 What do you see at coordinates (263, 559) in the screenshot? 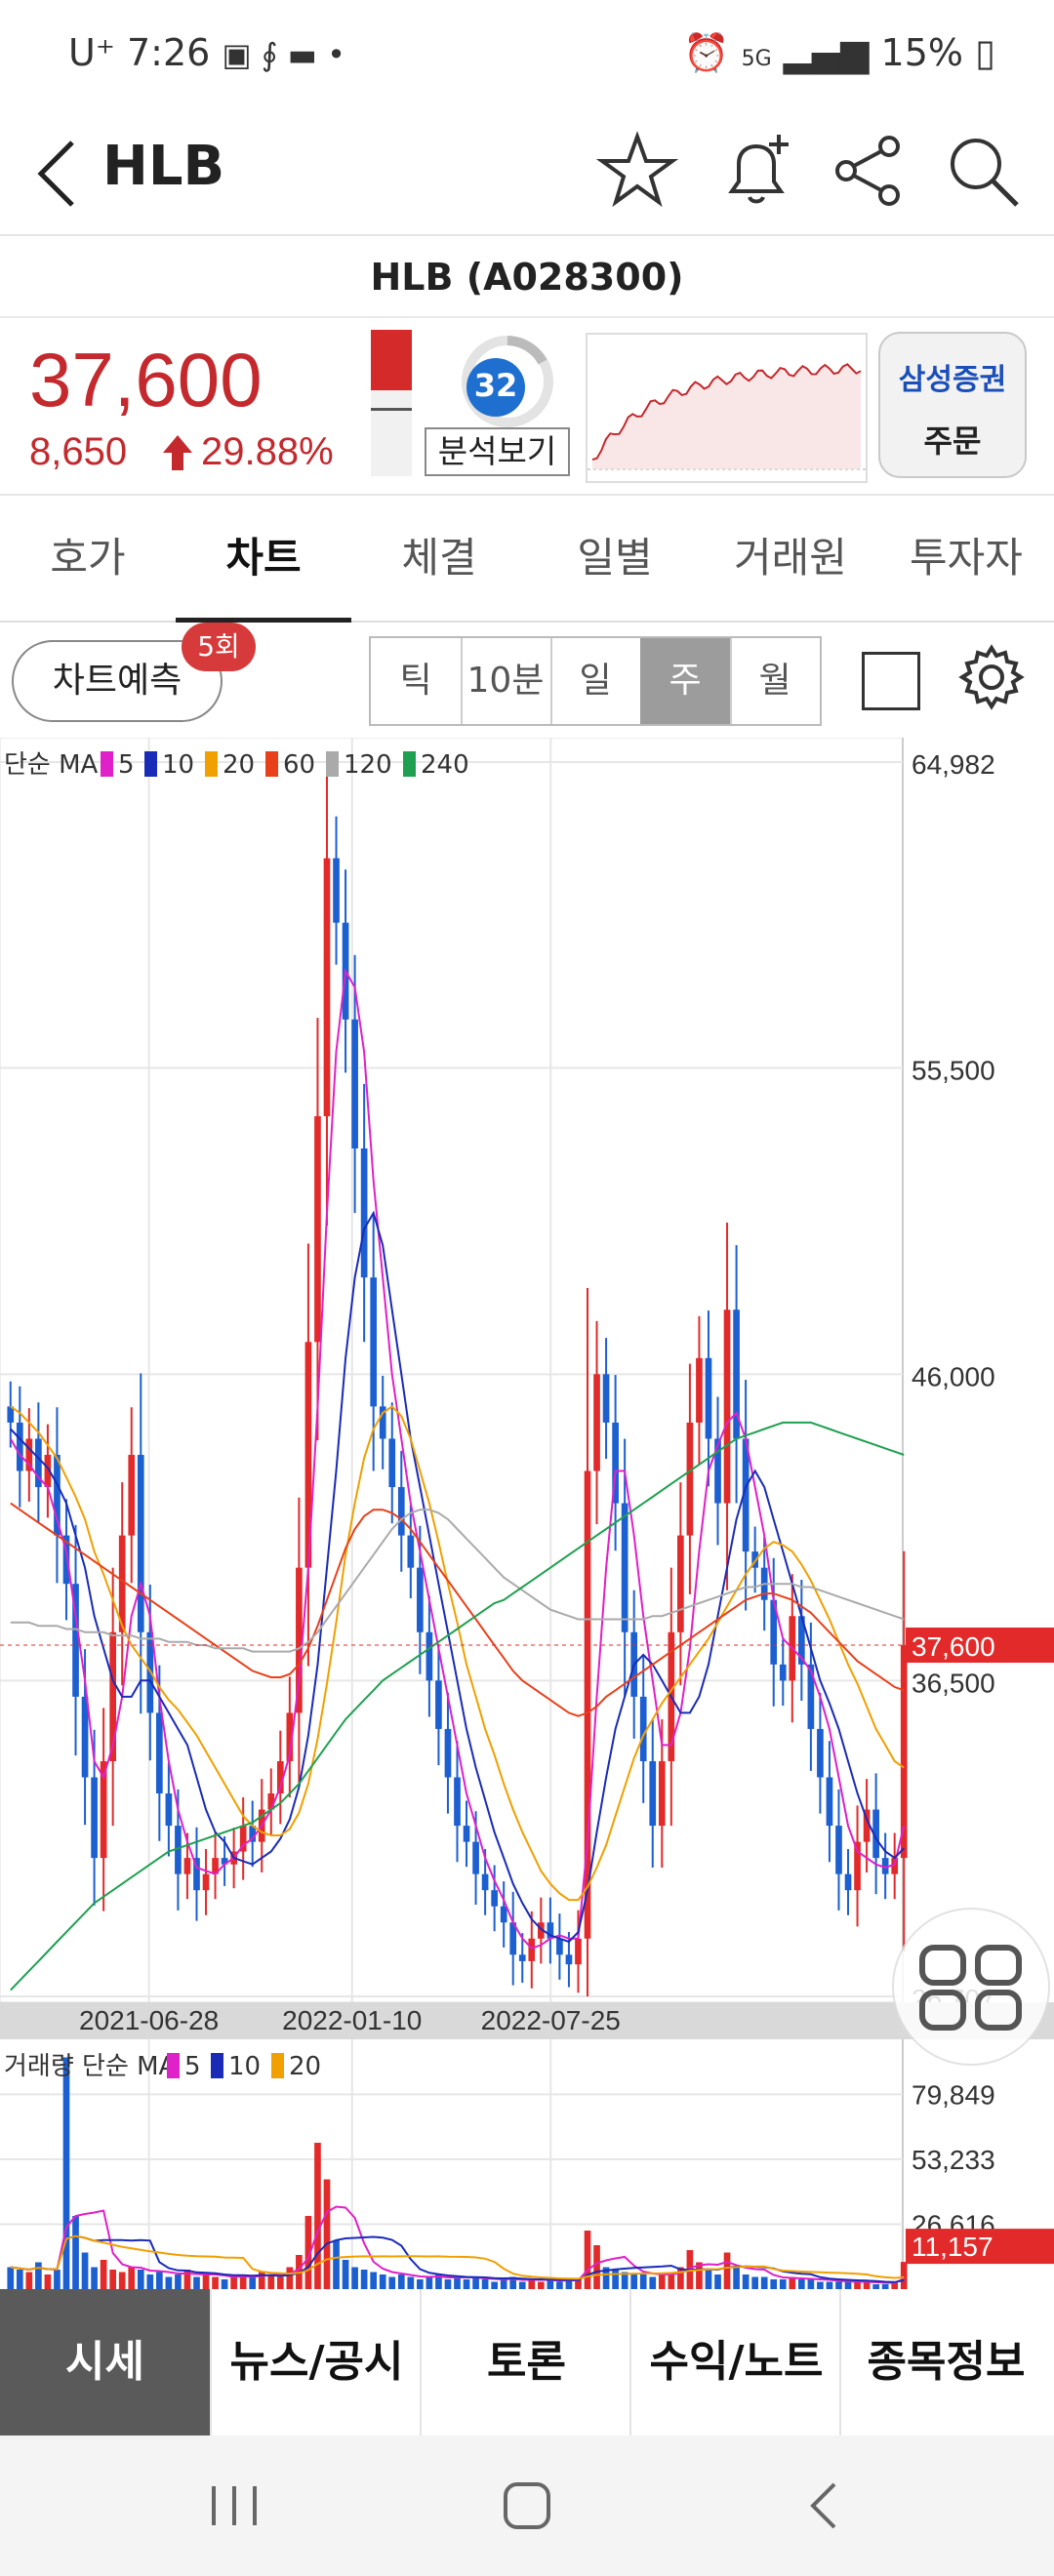
I see `tab-chart: 차트` at bounding box center [263, 559].